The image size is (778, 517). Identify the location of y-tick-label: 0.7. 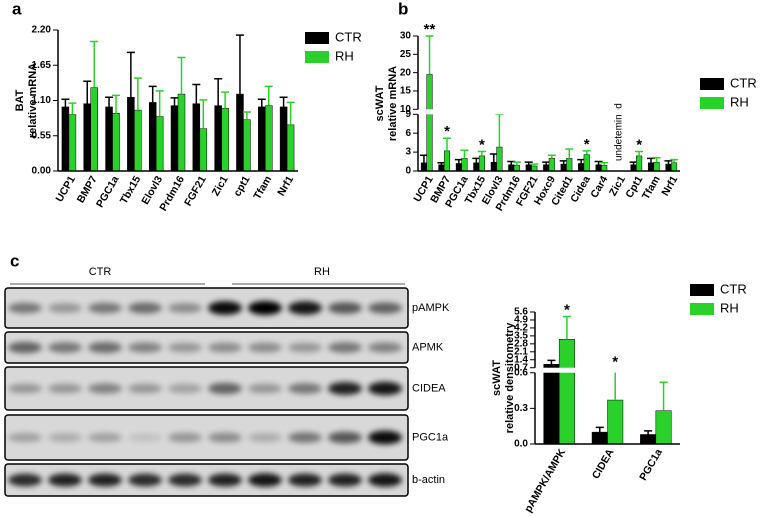
(521, 367).